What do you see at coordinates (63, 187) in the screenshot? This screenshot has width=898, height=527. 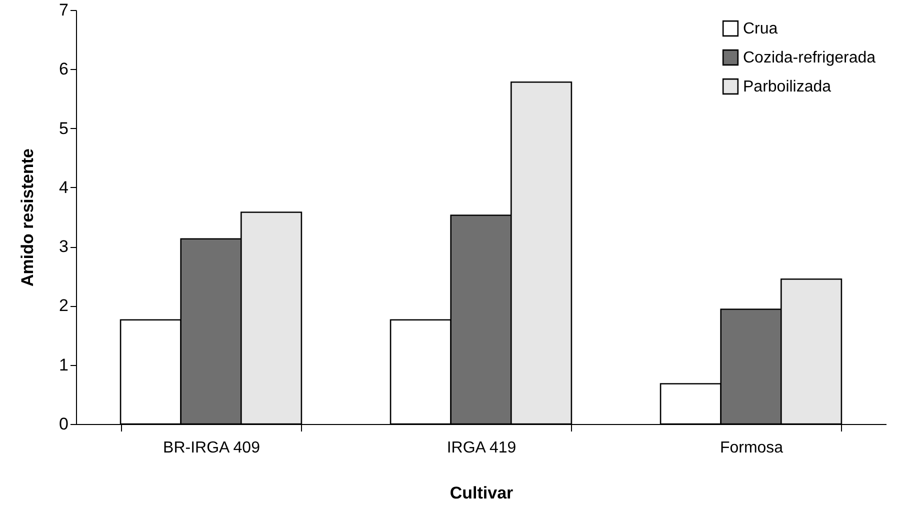 I see `y-tick-label: 4` at bounding box center [63, 187].